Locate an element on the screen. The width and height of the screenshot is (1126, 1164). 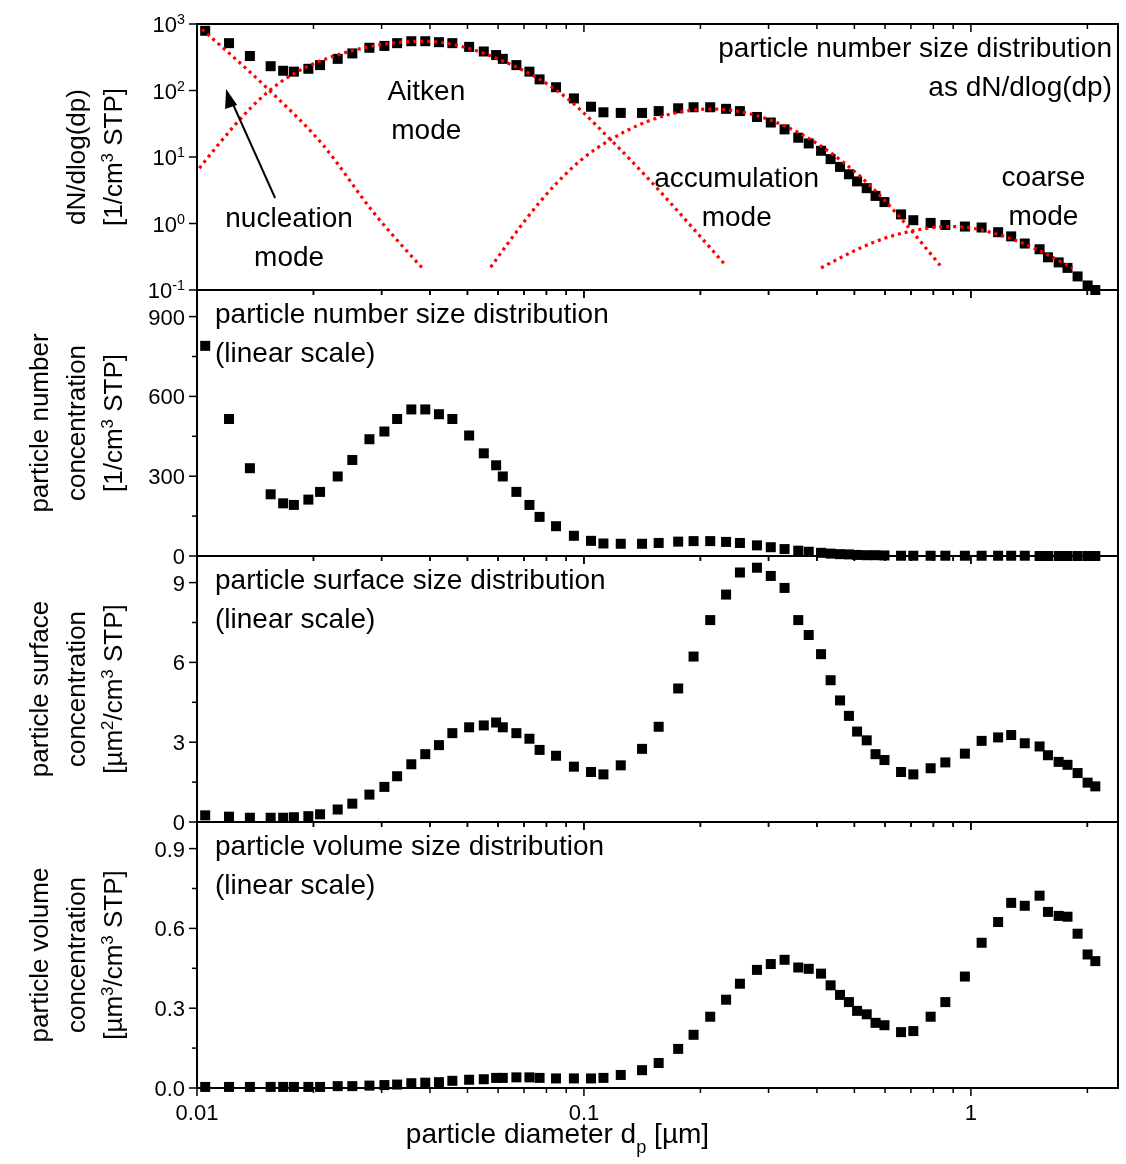
y-tick-label: 0.6 is located at coordinates (169, 929).